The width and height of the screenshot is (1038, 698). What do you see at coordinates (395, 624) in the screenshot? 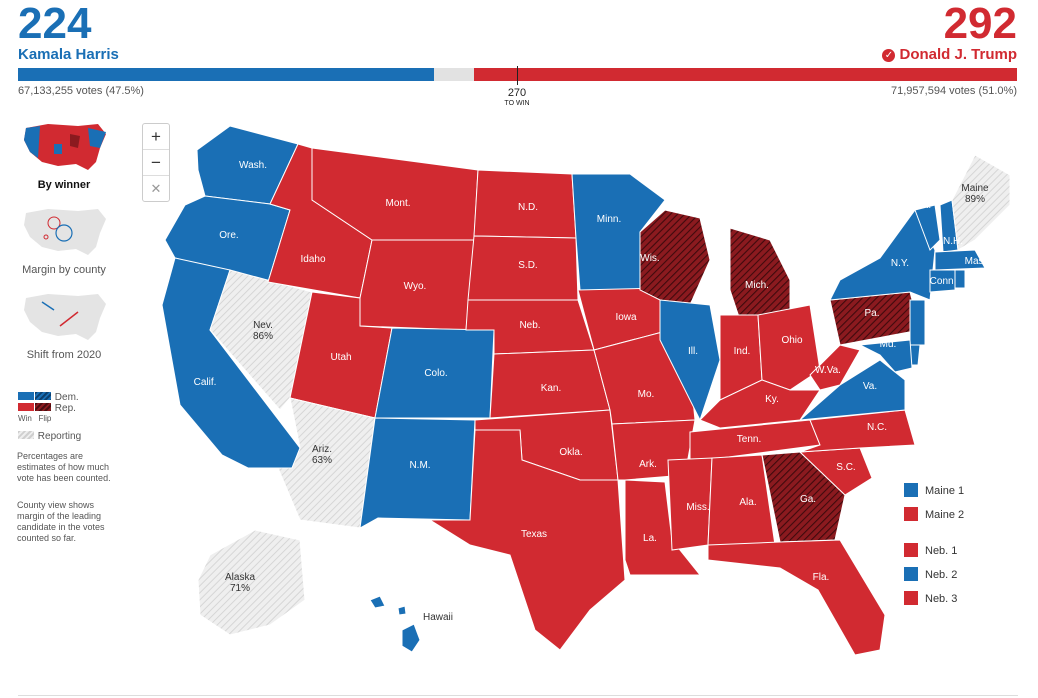
I see `state-hawaii` at bounding box center [395, 624].